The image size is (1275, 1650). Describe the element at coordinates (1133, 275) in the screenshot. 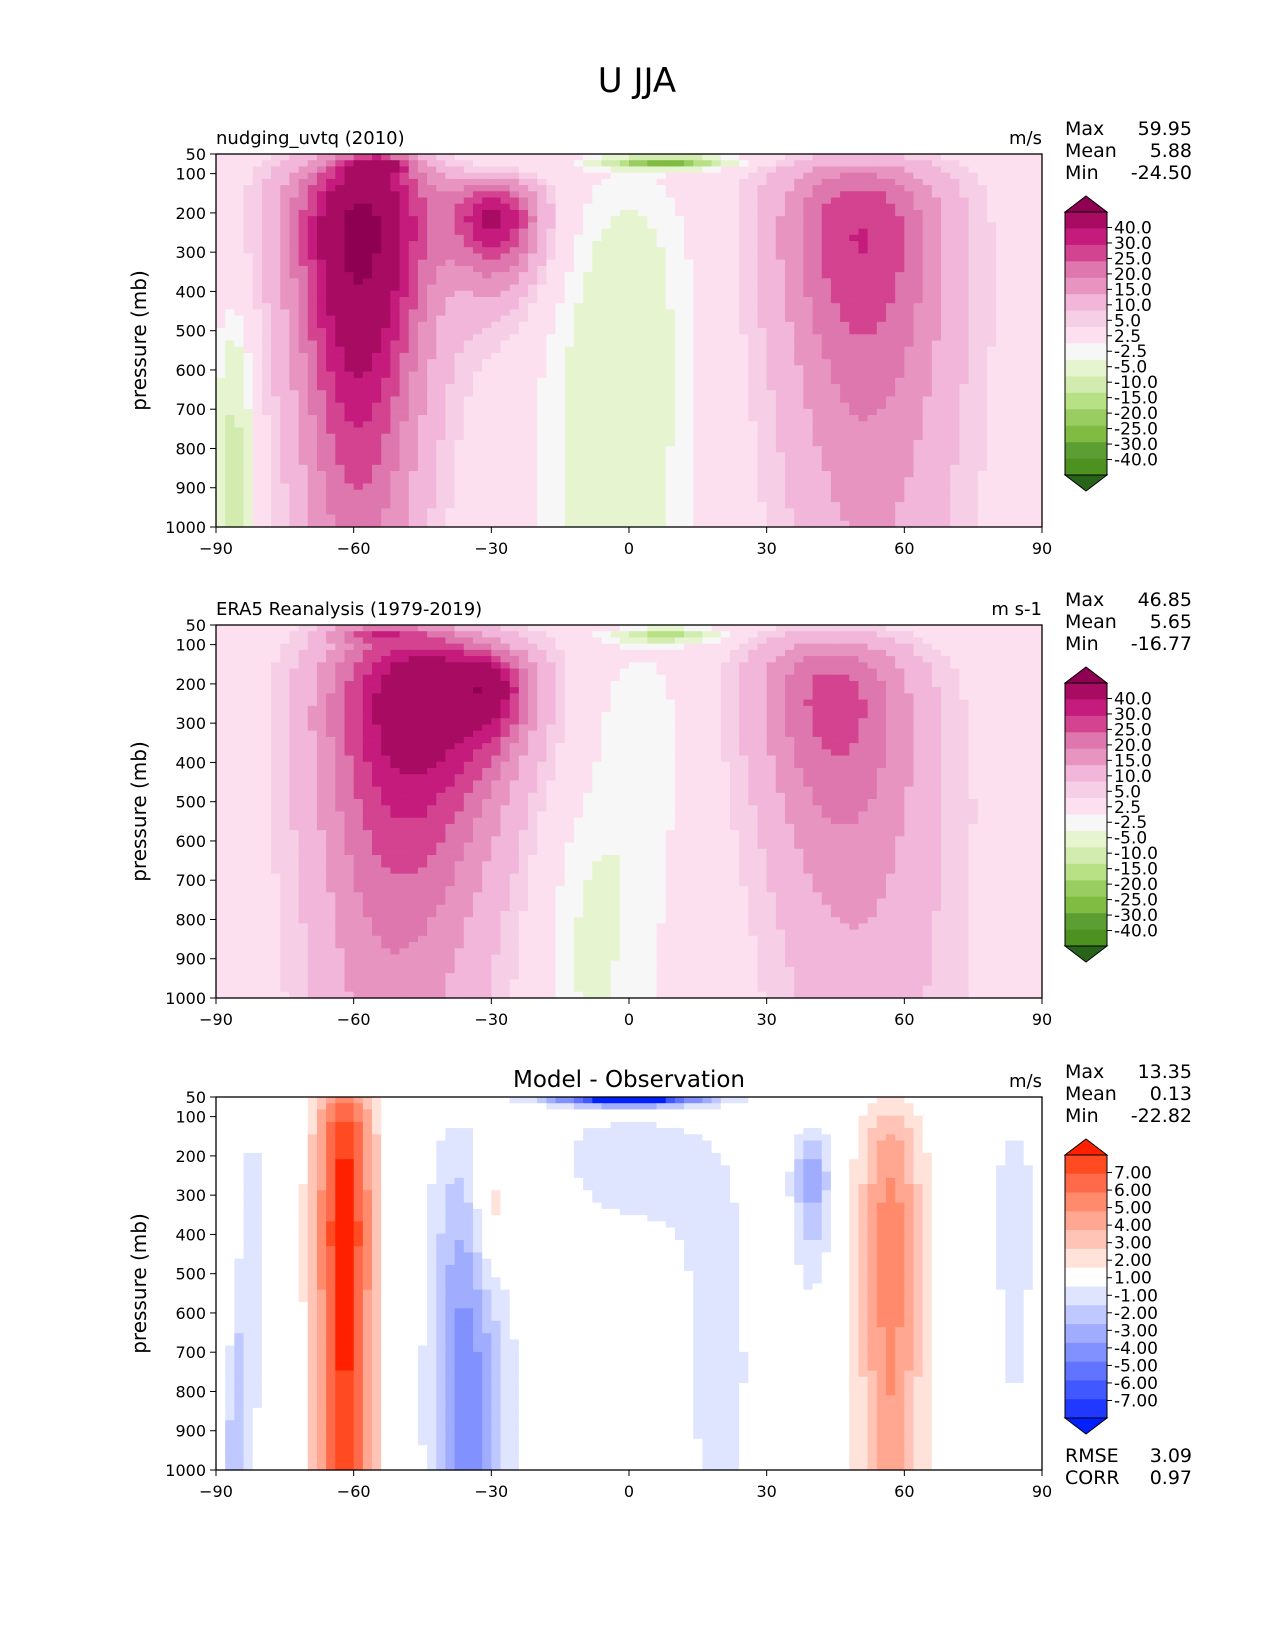

I see `colorbar-label: 20.0` at that location.